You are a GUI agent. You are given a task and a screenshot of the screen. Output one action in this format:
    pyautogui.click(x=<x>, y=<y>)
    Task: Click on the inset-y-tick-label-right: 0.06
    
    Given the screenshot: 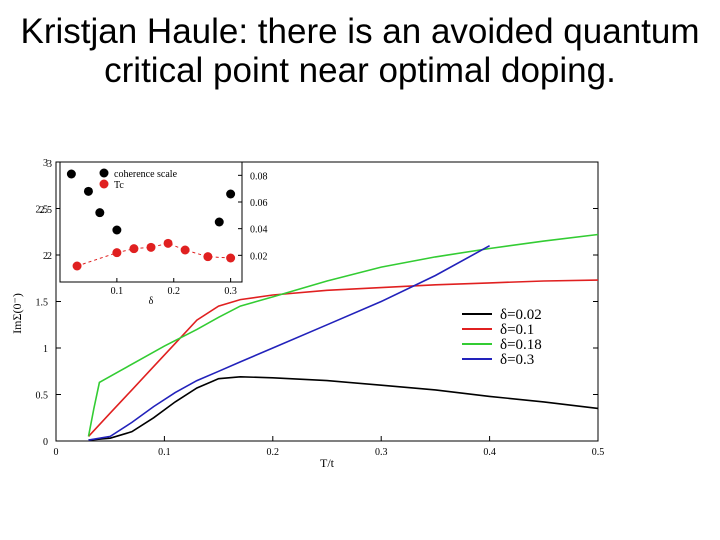 What is the action you would take?
    pyautogui.click(x=259, y=203)
    